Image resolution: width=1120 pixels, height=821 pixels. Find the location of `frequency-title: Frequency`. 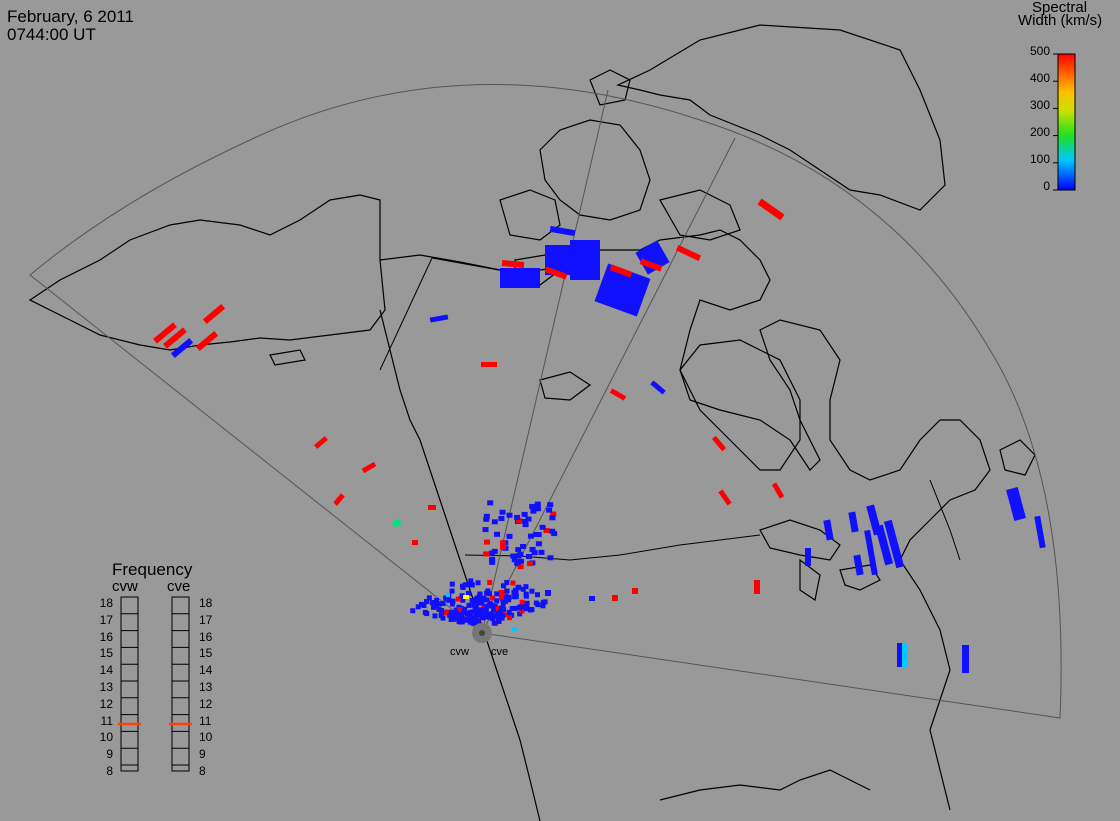

frequency-title: Frequency is located at coordinates (152, 569).